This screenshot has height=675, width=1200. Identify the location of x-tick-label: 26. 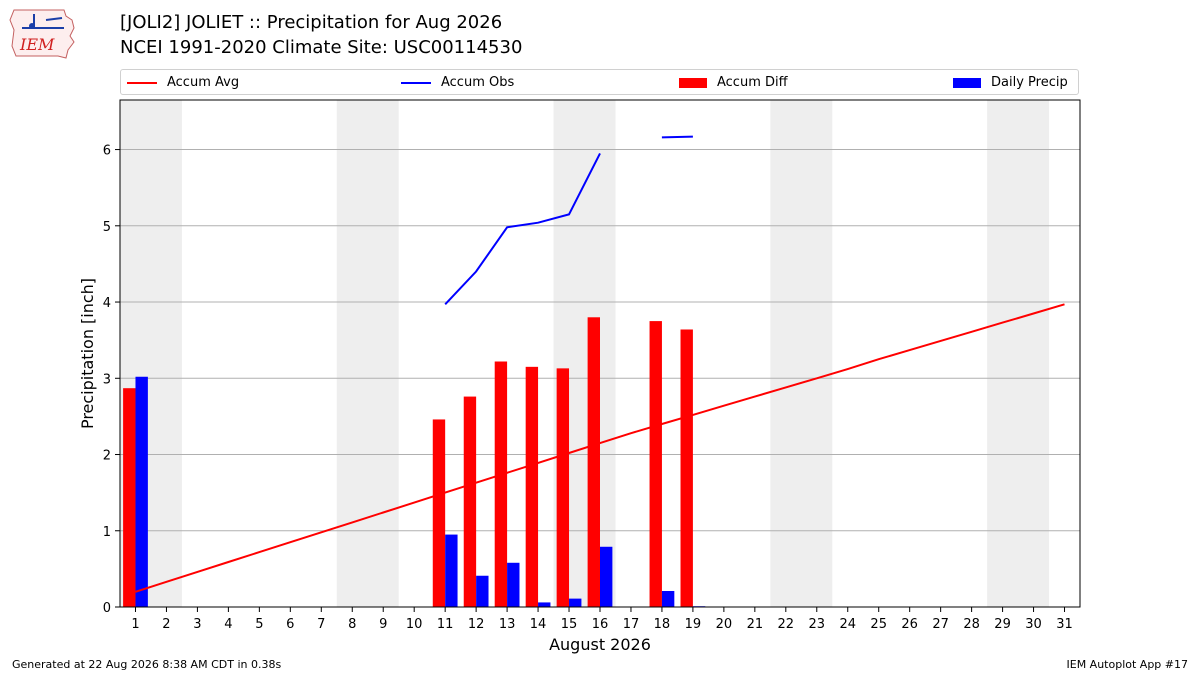
(909, 624).